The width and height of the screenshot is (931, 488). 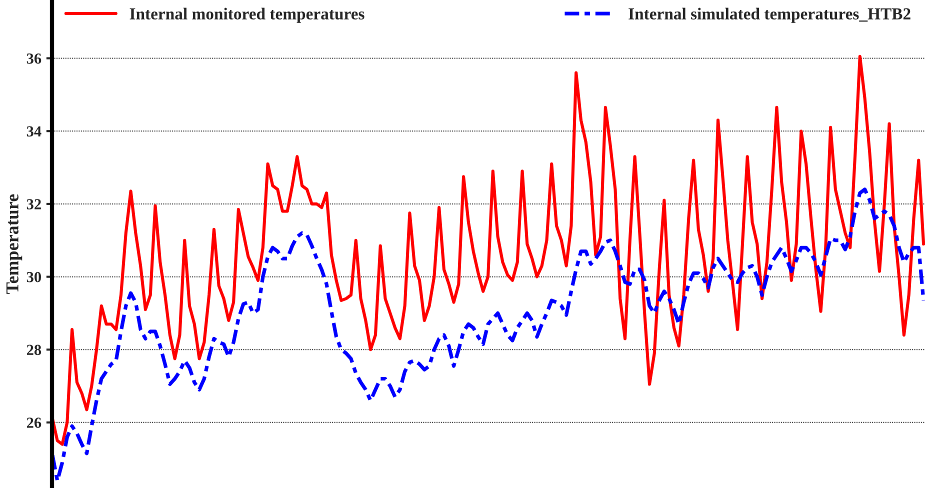 I want to click on y-tick-label: 28, so click(x=34, y=350).